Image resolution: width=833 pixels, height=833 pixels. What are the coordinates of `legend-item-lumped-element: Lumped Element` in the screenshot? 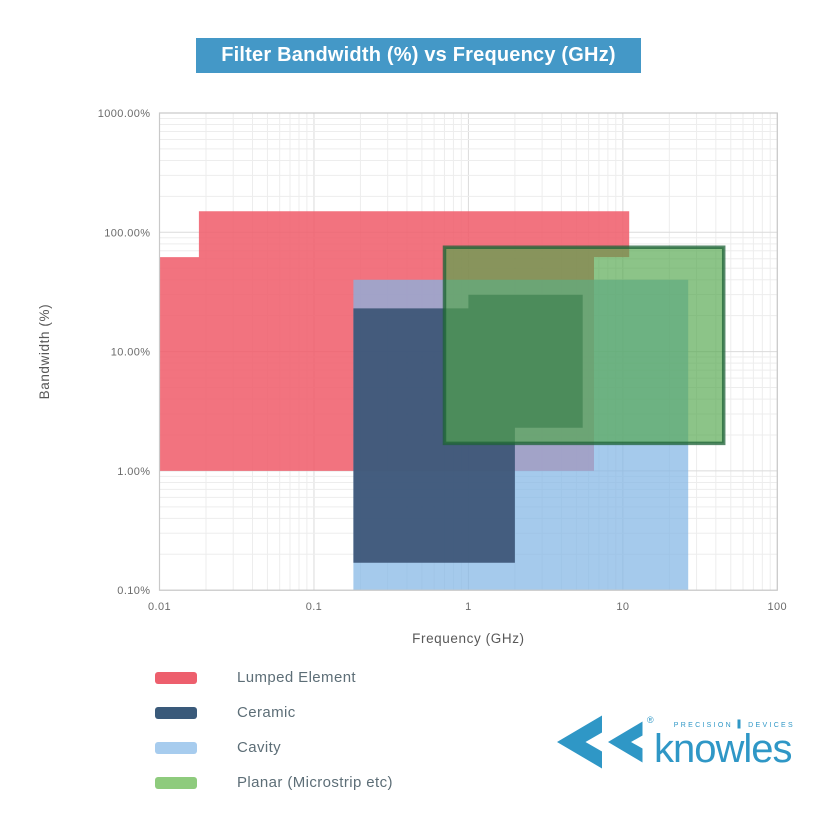 It's located at (274, 677).